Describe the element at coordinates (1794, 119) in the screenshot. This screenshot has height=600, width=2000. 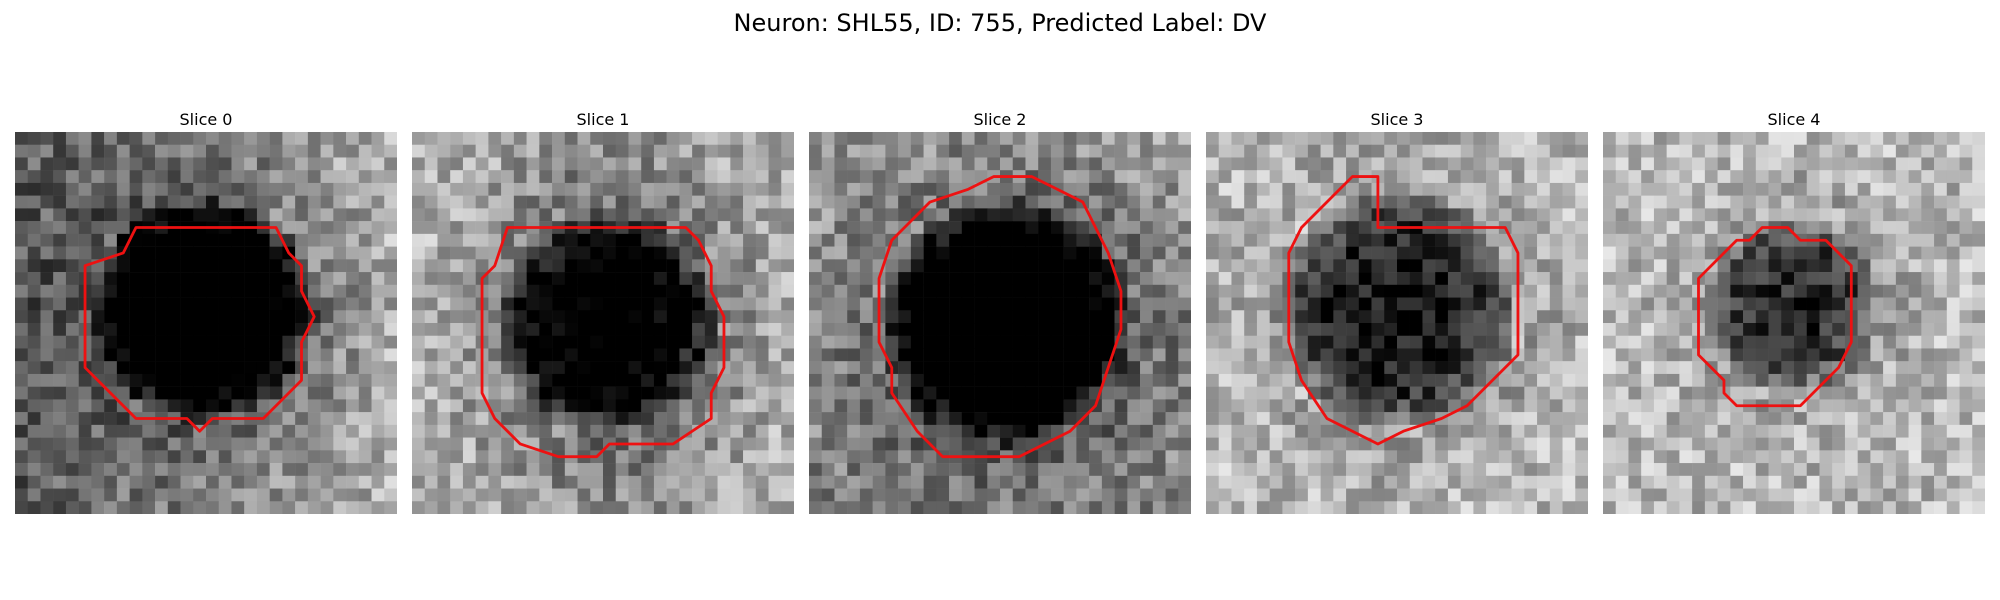
I see `slice-title-4: Slice 4` at that location.